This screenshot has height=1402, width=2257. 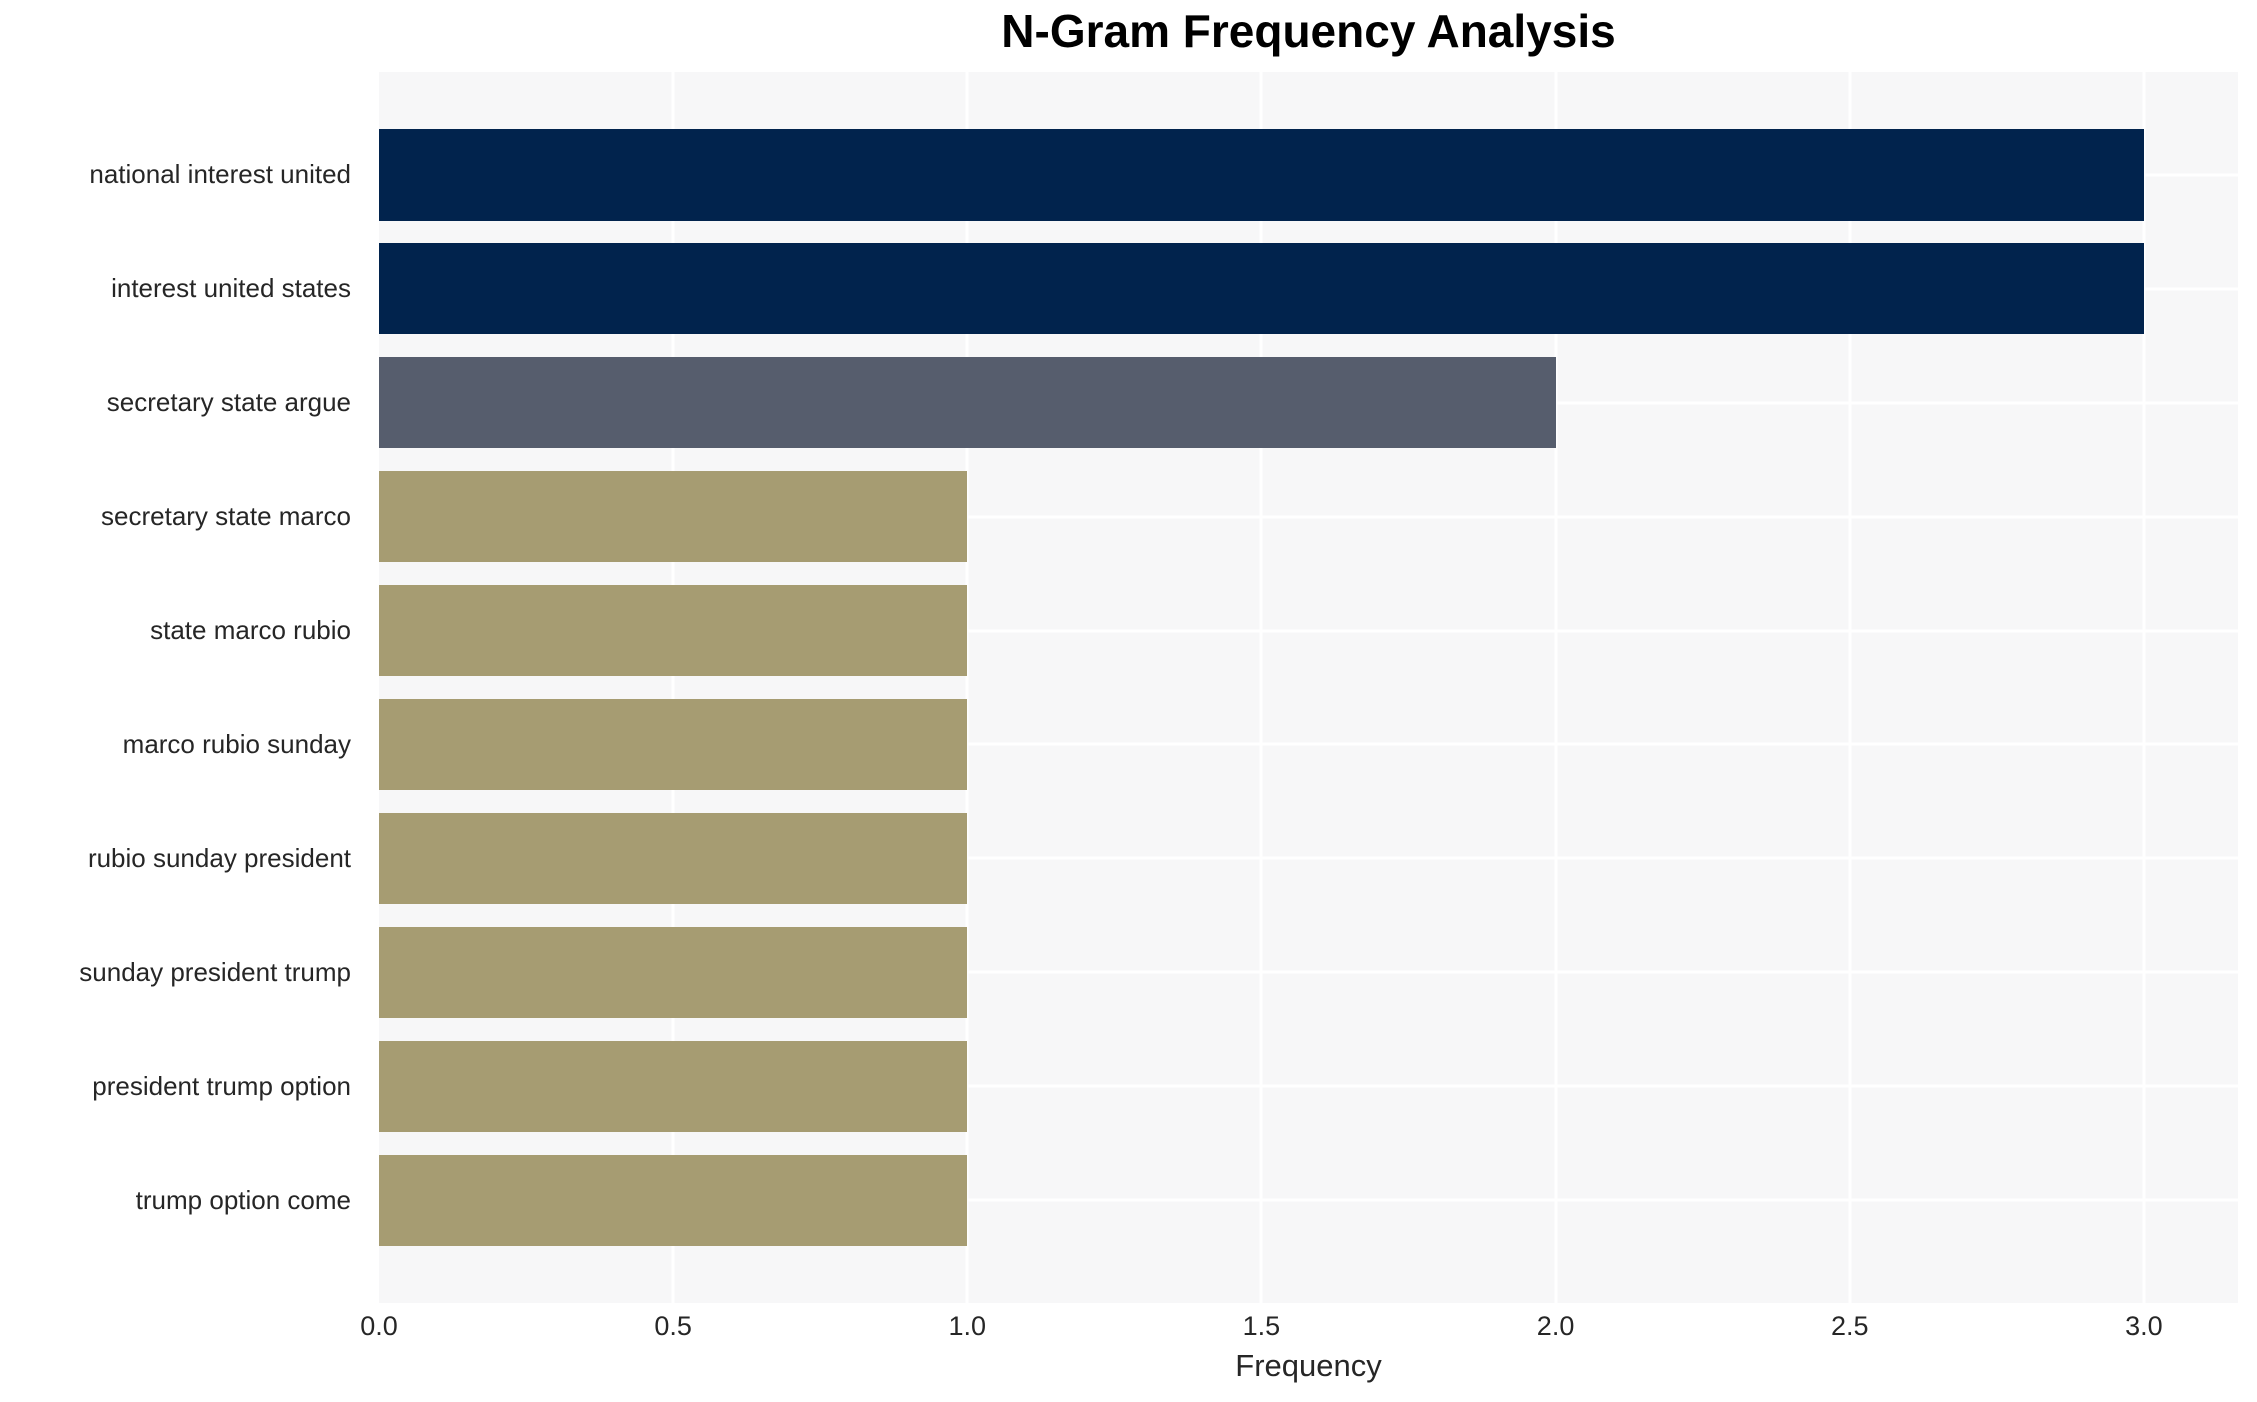 I want to click on y-tick-label: marco rubio sunday, so click(x=236, y=743).